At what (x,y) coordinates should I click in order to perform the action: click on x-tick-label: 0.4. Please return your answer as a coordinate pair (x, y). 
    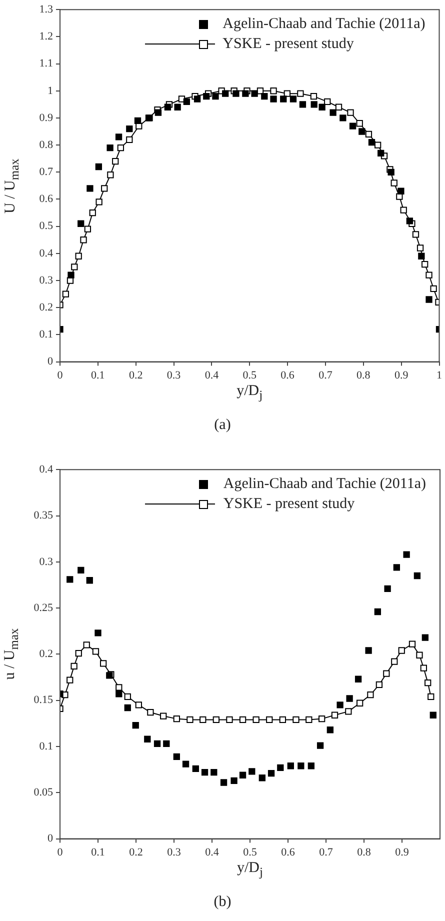
    Looking at the image, I should click on (212, 375).